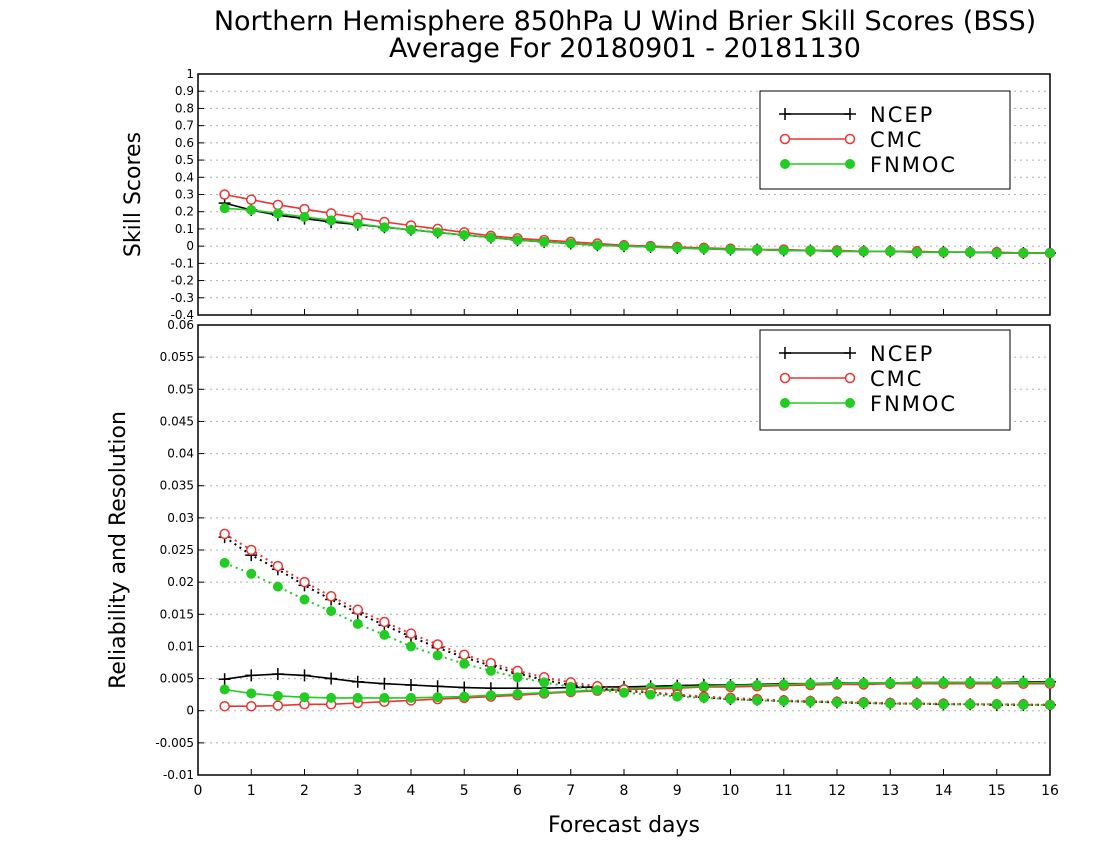  I want to click on series-ncep, so click(637, 228).